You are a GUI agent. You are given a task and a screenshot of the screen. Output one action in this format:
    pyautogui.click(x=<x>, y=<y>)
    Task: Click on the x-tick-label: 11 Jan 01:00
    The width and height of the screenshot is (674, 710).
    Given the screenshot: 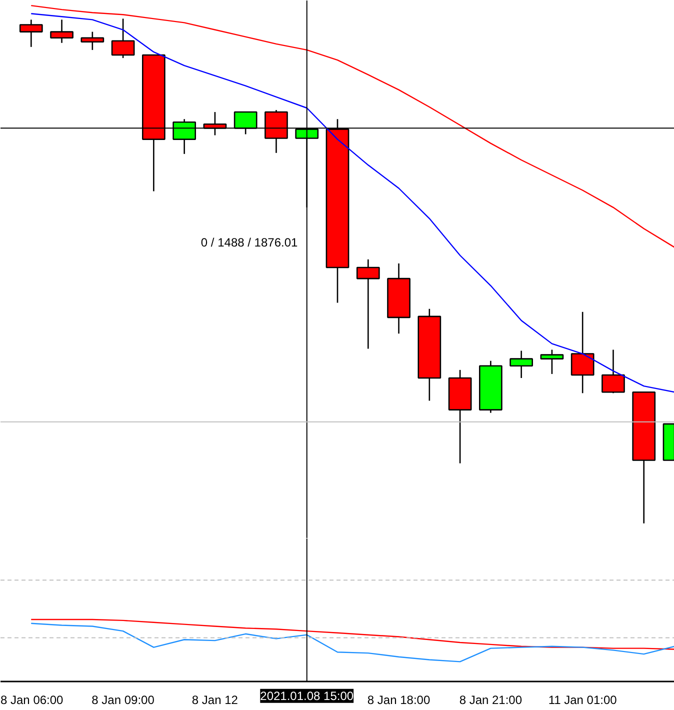 What is the action you would take?
    pyautogui.click(x=583, y=699)
    